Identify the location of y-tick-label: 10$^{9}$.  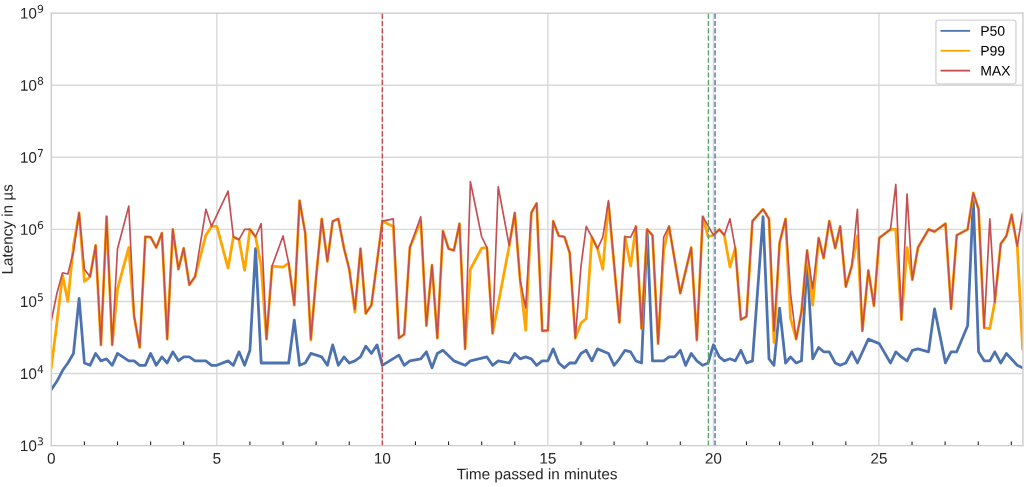
(32, 11).